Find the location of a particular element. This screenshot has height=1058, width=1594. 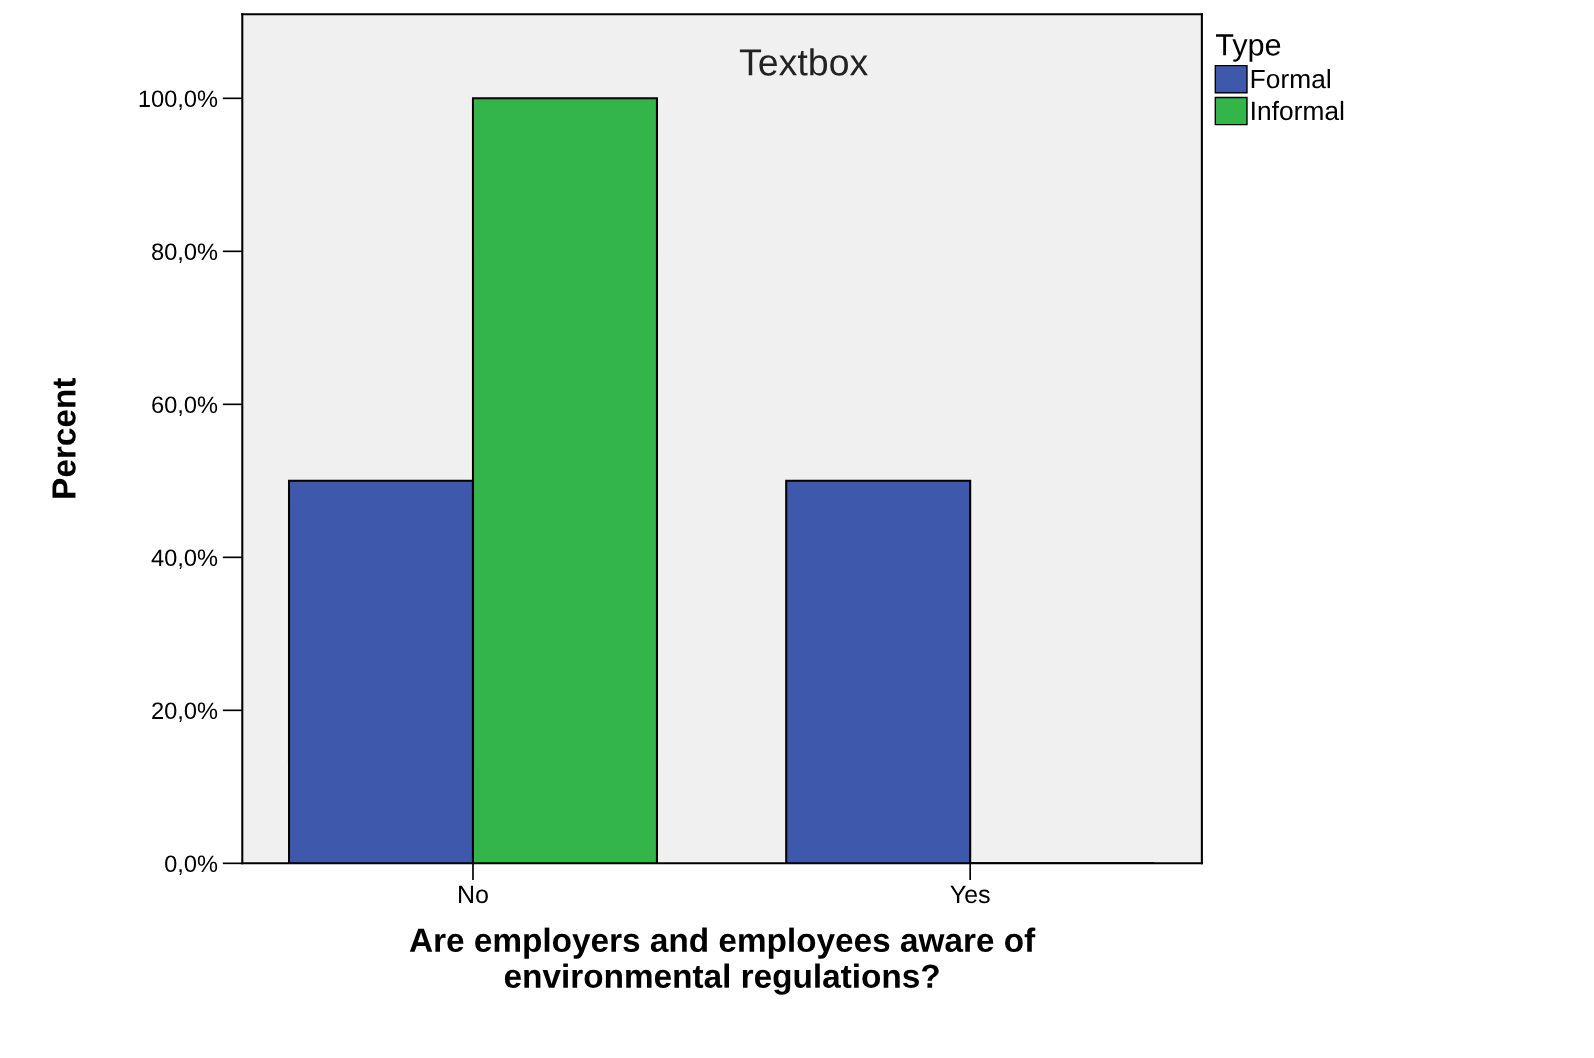

legend-label: Formal is located at coordinates (1290, 78).